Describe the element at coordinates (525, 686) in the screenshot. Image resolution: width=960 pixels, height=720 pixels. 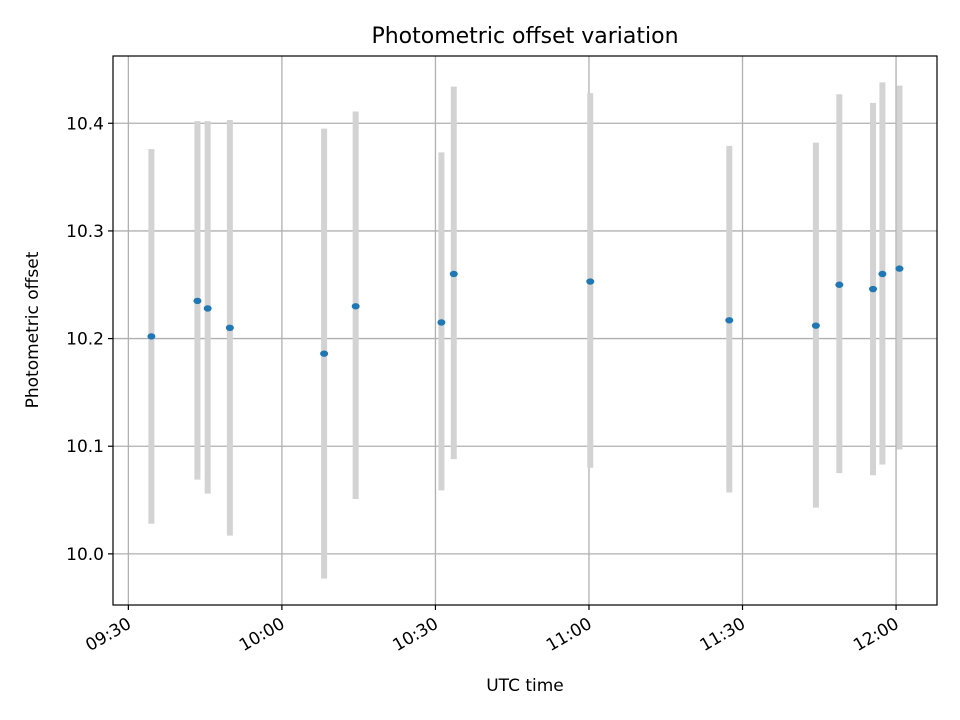
I see `x-axis-label: UTC time` at that location.